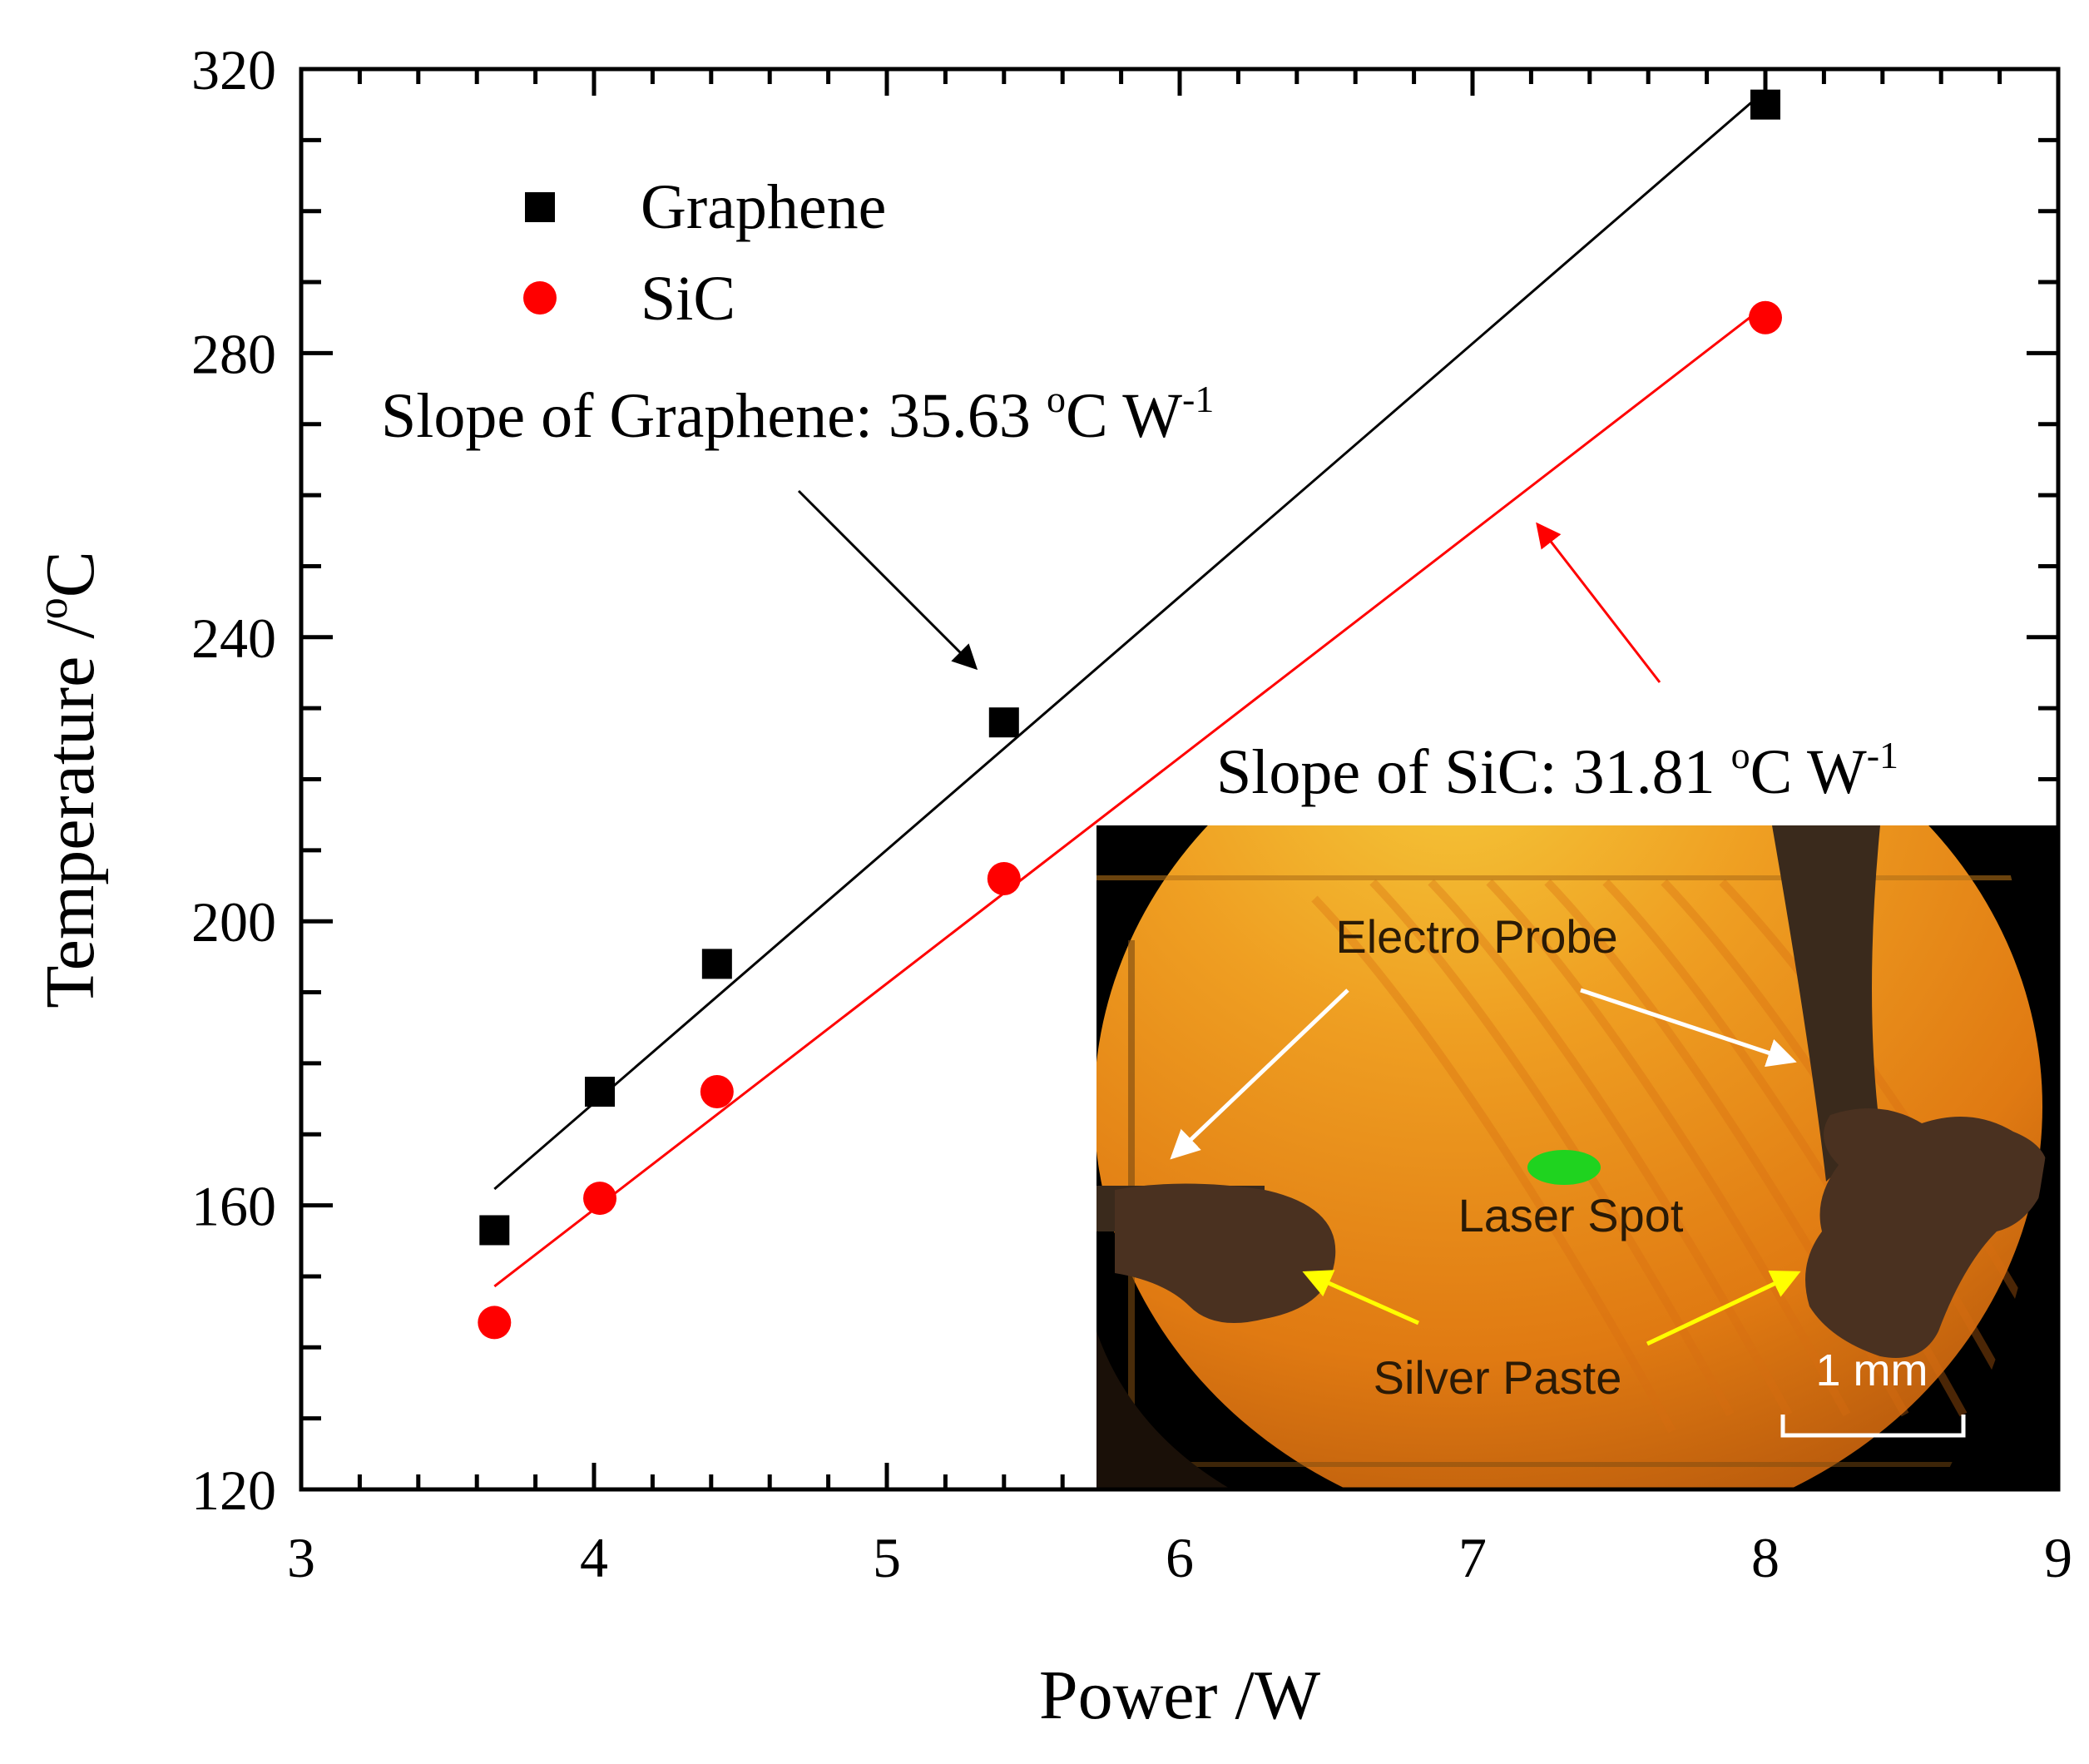 Image resolution: width=2089 pixels, height=1764 pixels. I want to click on electro-probe-arrow-right, so click(1688, 1028).